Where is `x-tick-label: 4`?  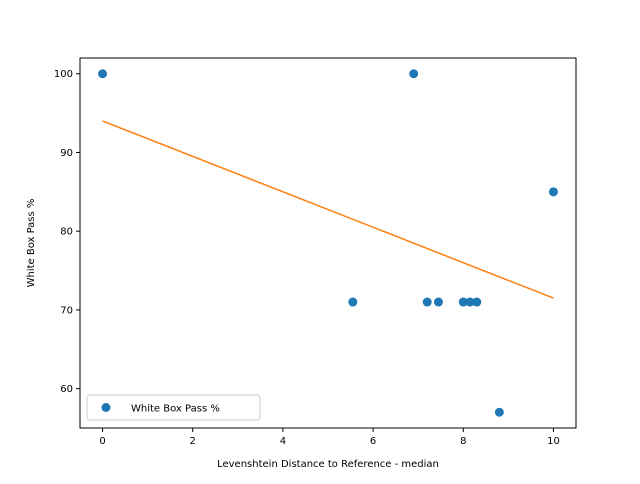 x-tick-label: 4 is located at coordinates (283, 441).